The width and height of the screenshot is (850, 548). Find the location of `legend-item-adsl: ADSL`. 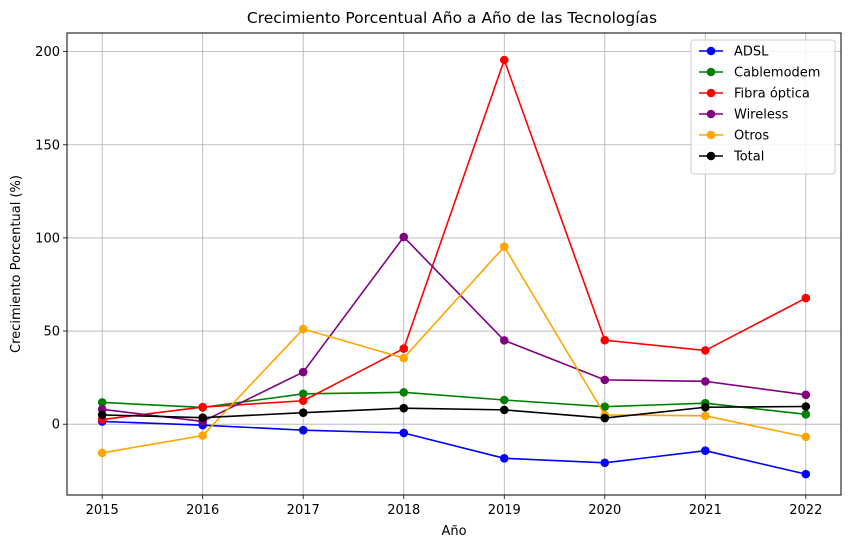

legend-item-adsl: ADSL is located at coordinates (734, 52).